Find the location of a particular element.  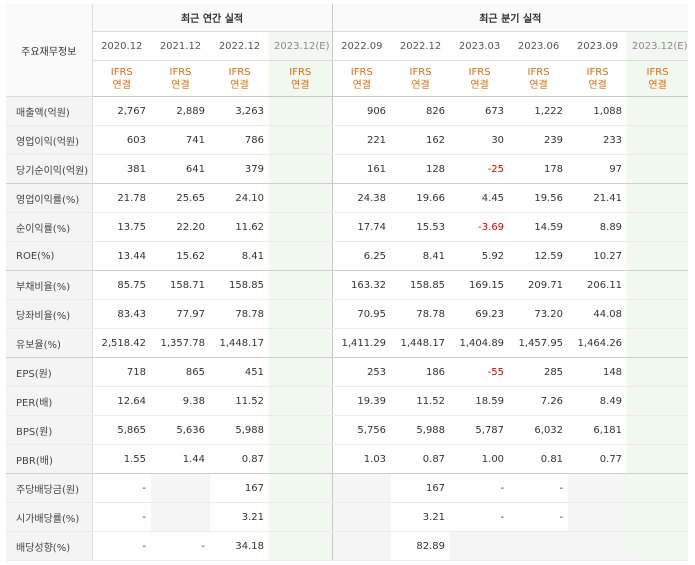

value-cell: 77.97 is located at coordinates (180, 314).